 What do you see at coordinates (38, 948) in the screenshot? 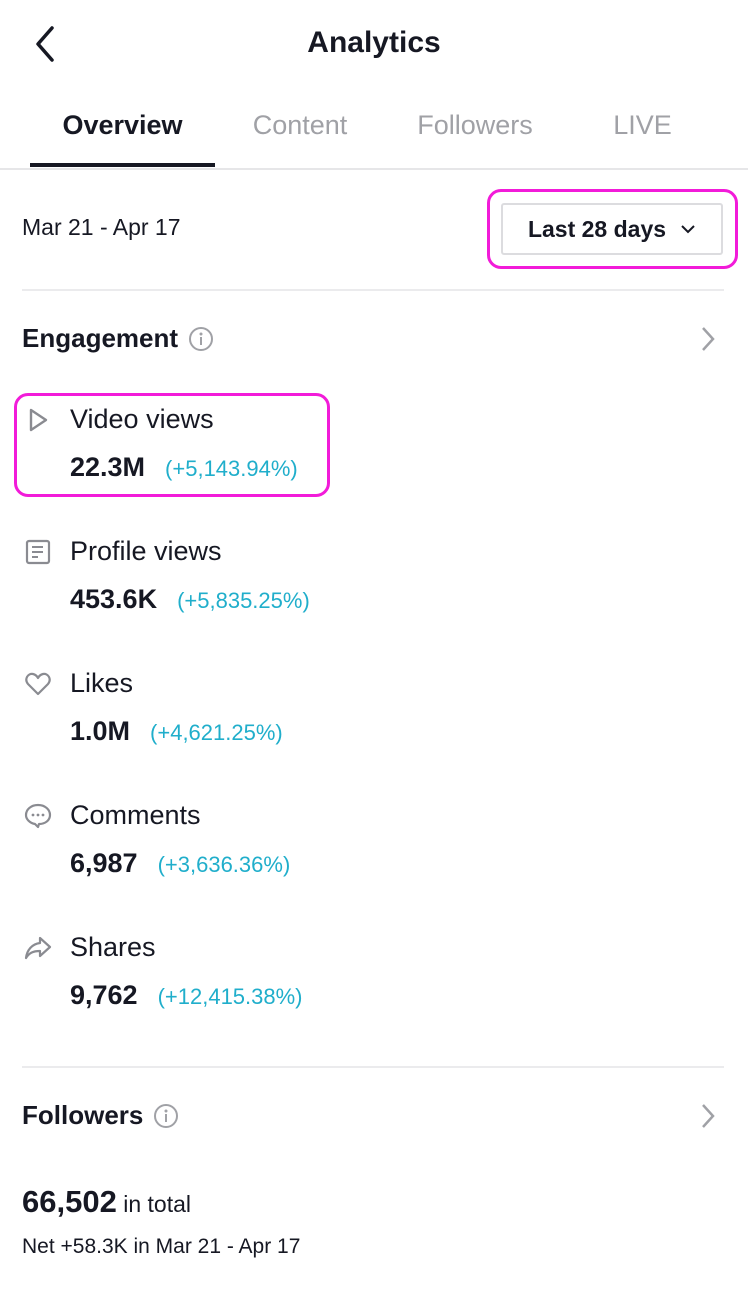
I see `share-icon` at bounding box center [38, 948].